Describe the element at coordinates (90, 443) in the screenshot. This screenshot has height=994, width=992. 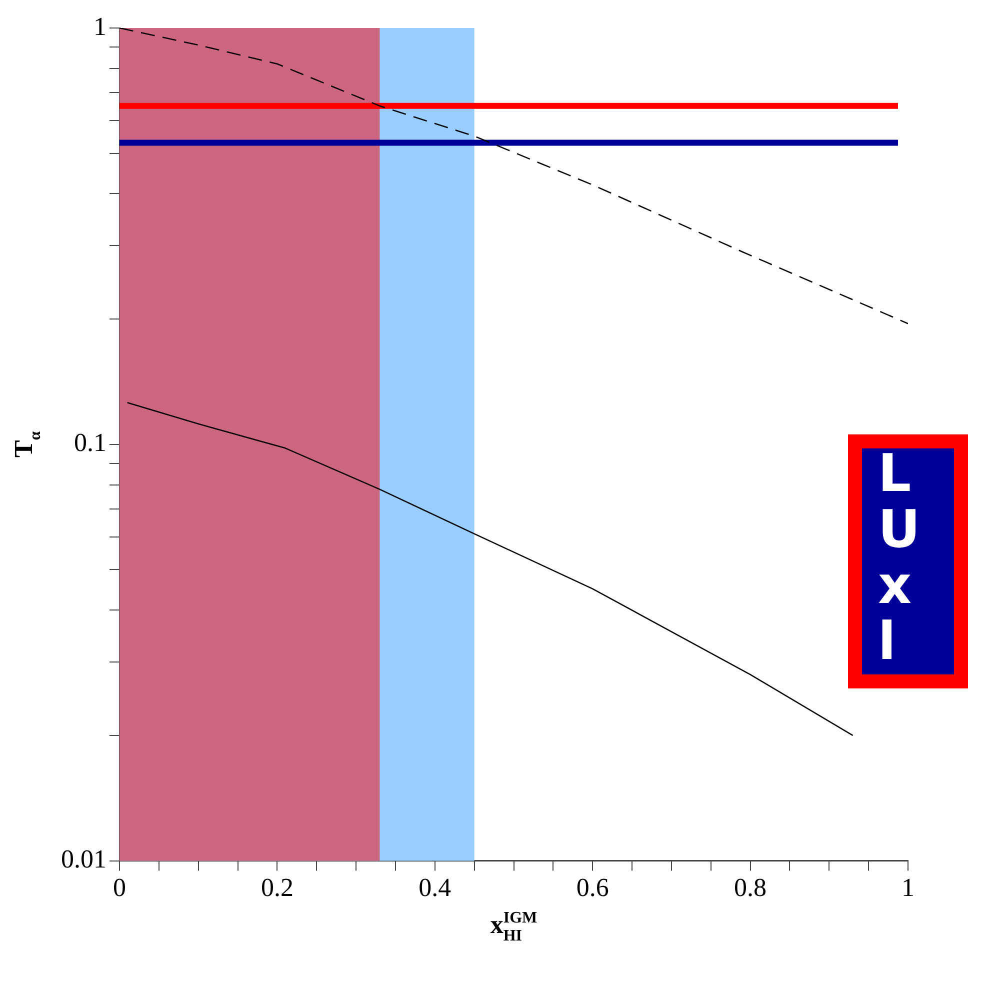
I see `y-tick-label: 0.1` at that location.